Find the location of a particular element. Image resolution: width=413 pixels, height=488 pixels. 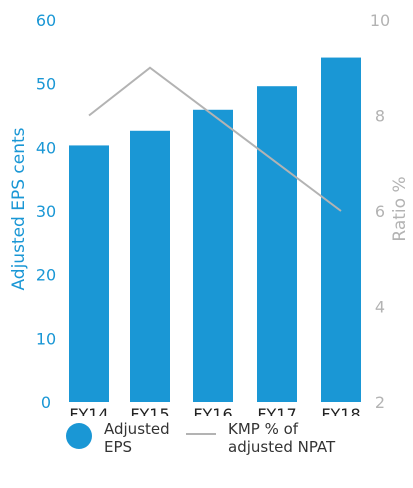

legend-line-line2: adjusted NPAT is located at coordinates (282, 447).